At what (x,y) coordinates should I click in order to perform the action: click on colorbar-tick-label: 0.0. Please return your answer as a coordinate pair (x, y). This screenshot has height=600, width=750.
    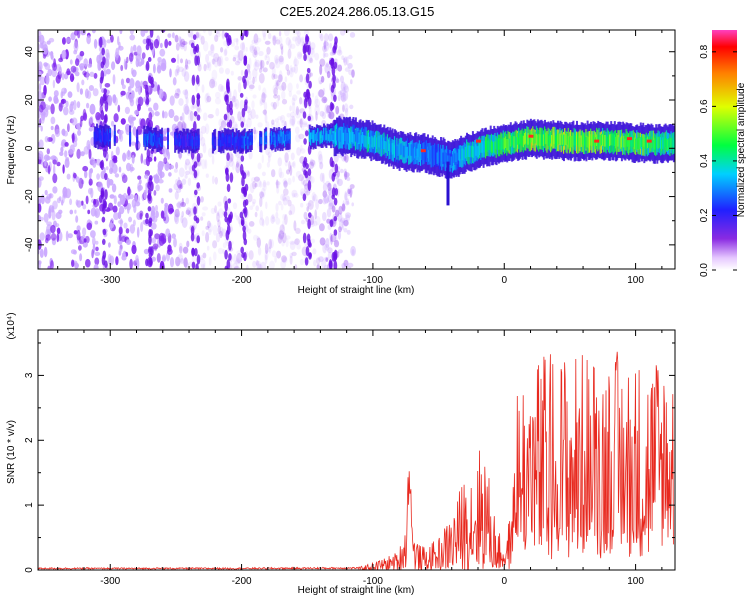
    Looking at the image, I should click on (704, 270).